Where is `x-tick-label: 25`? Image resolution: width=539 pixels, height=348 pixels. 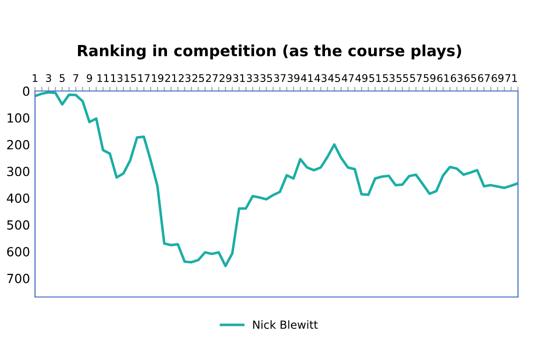 x-tick-label: 25 is located at coordinates (198, 78).